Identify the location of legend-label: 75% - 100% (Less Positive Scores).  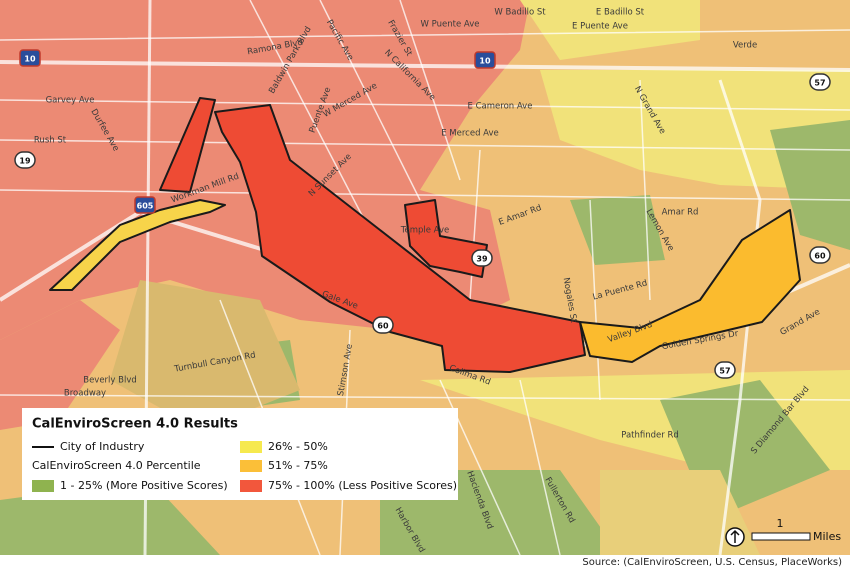
(362, 485).